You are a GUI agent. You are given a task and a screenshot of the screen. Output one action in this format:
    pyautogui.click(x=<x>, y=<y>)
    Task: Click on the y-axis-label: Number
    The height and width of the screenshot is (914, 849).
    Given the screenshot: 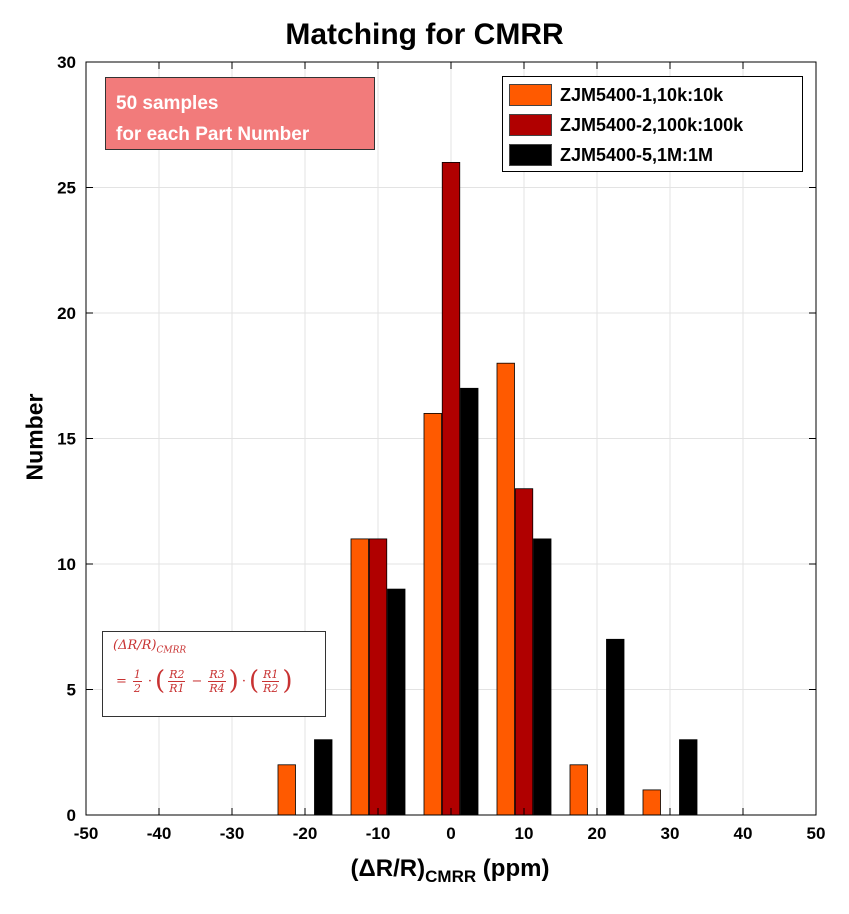 What is the action you would take?
    pyautogui.click(x=34, y=437)
    